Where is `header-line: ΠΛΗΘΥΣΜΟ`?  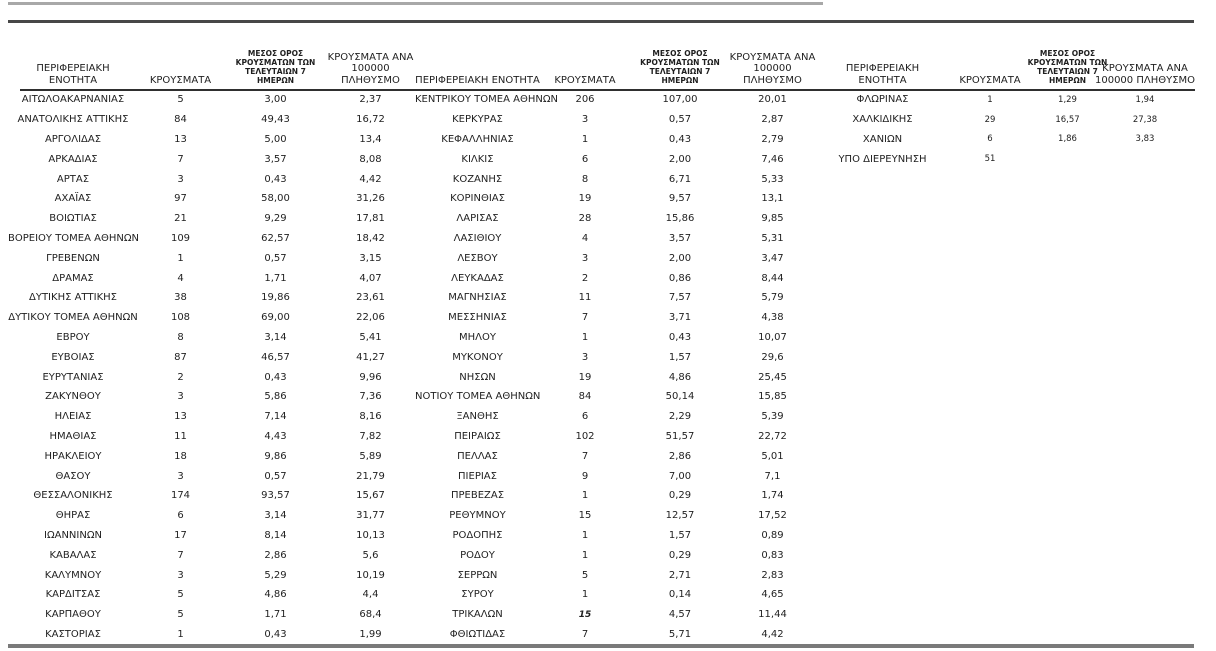 header-line: ΠΛΗΘΥΣΜΟ is located at coordinates (370, 80).